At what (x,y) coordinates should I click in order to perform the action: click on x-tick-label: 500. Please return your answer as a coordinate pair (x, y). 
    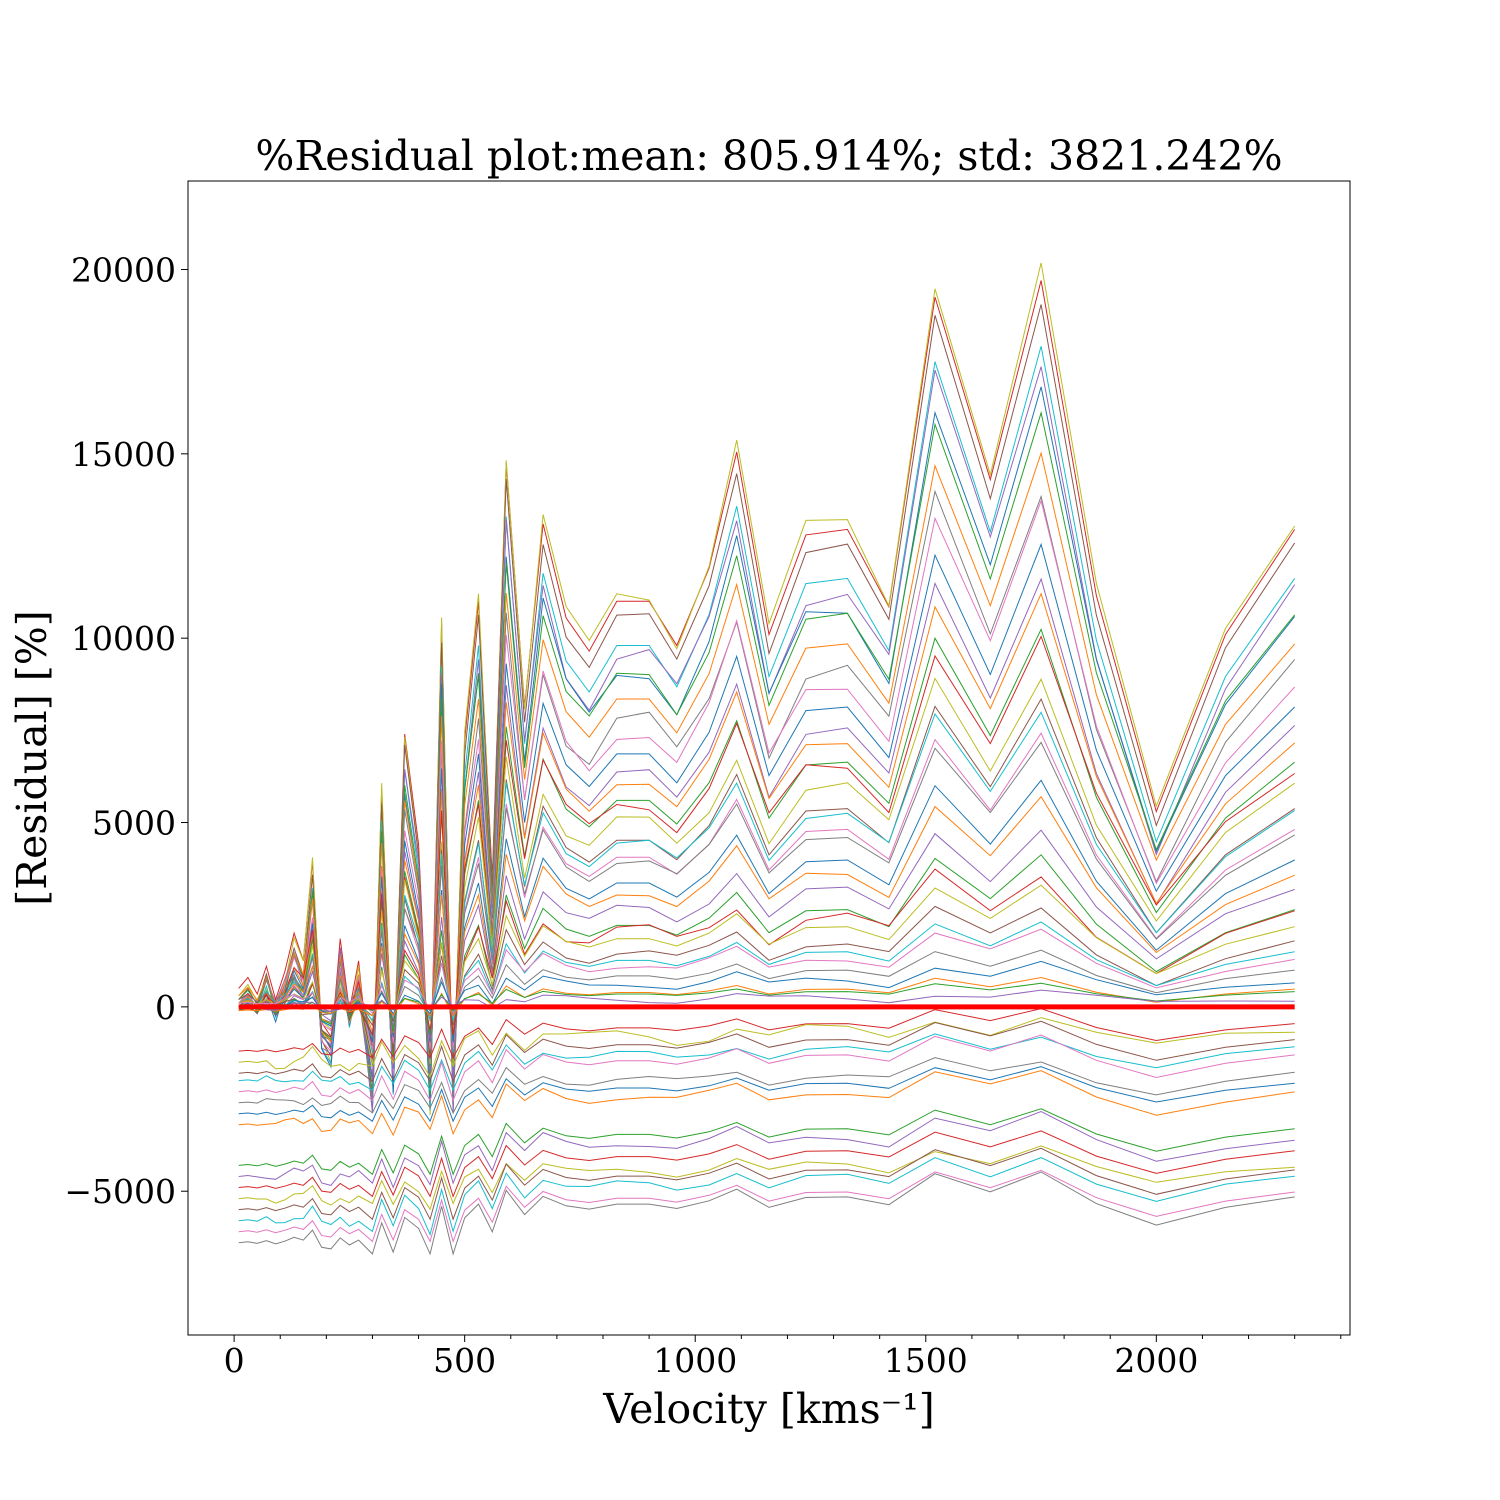
    Looking at the image, I should click on (464, 1360).